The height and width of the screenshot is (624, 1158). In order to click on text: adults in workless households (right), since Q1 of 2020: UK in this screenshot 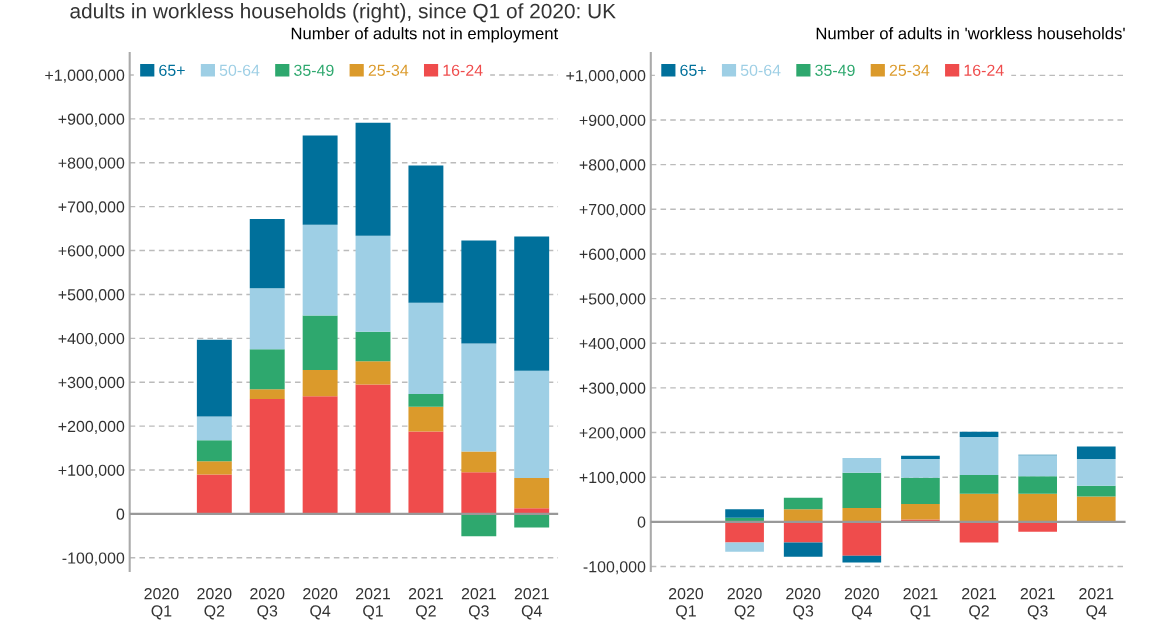, I will do `click(343, 13)`.